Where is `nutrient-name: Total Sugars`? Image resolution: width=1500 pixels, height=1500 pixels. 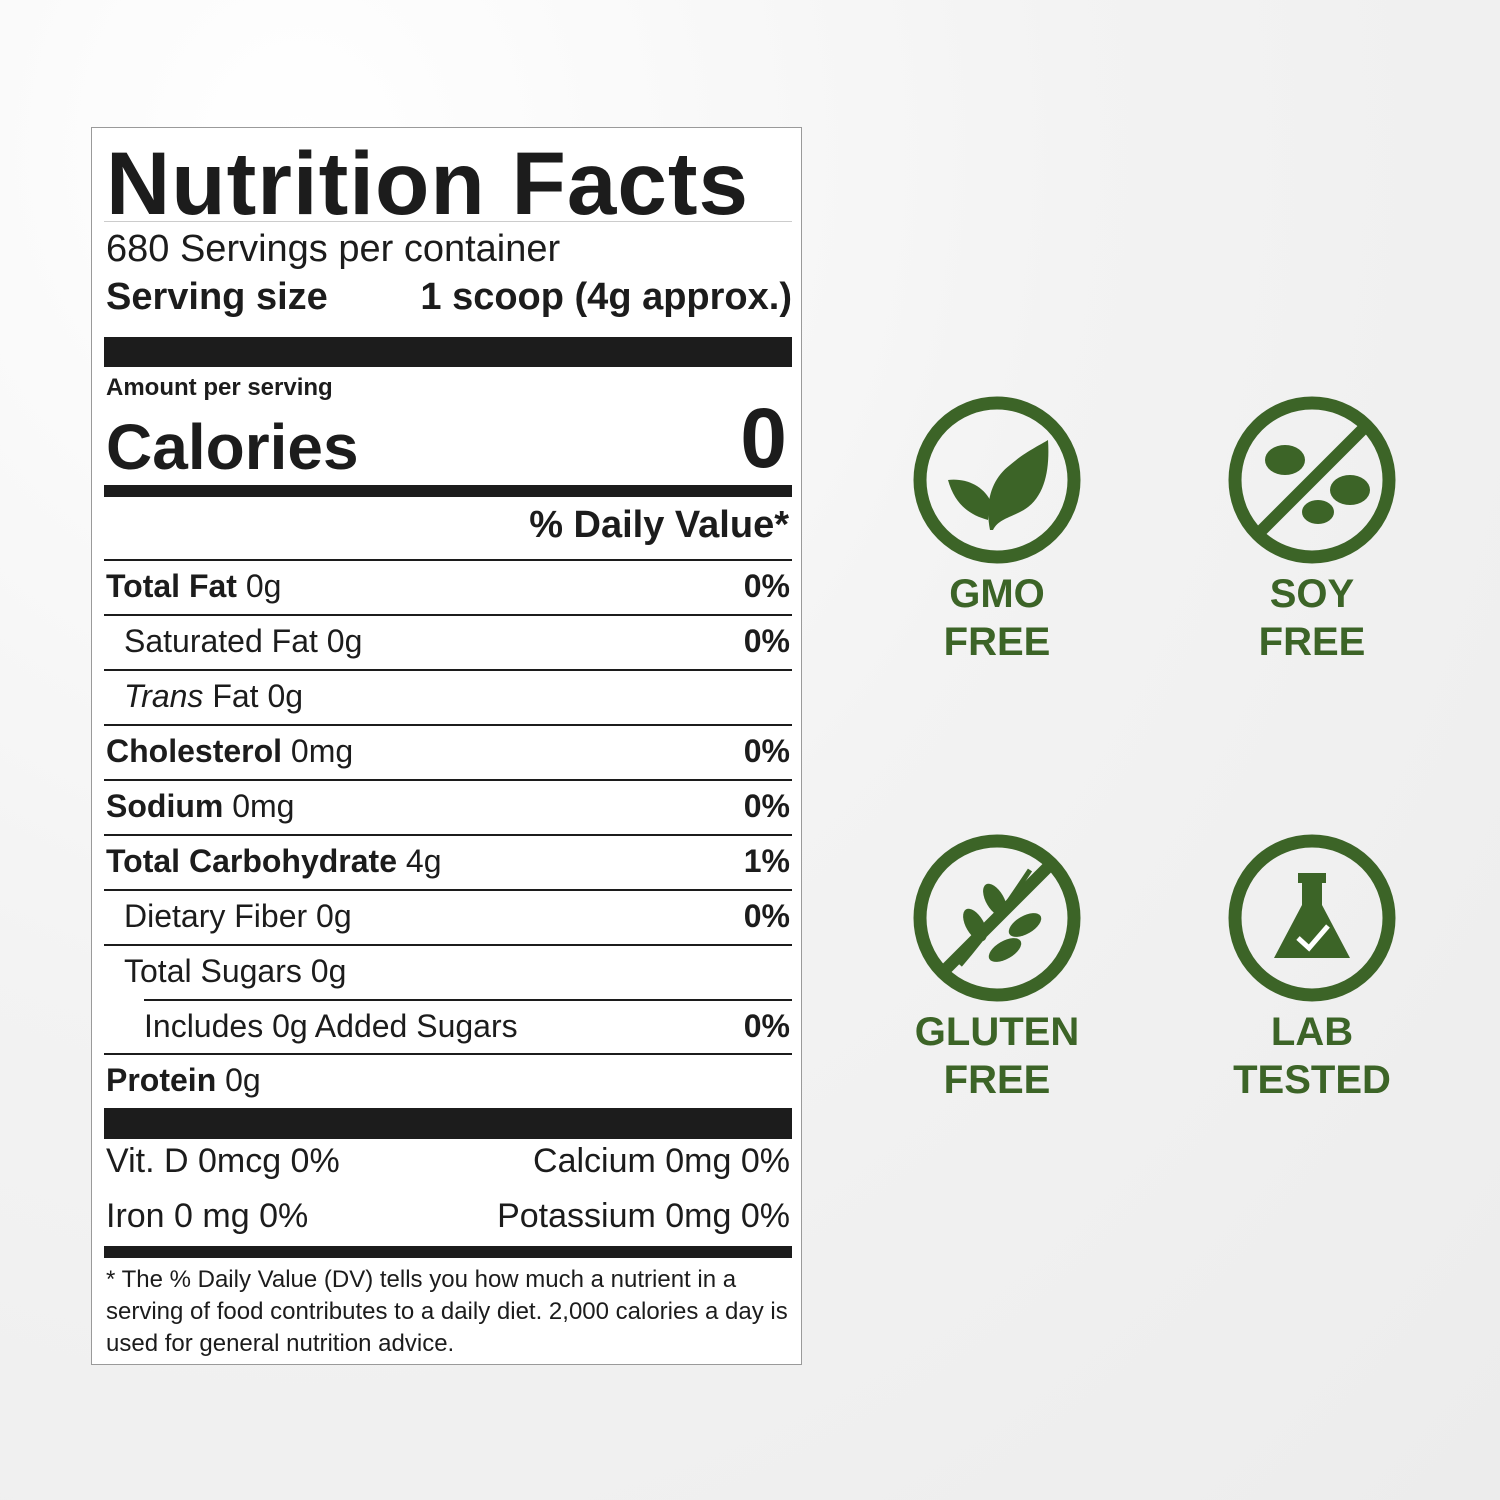
nutrient-name: Total Sugars is located at coordinates (213, 971).